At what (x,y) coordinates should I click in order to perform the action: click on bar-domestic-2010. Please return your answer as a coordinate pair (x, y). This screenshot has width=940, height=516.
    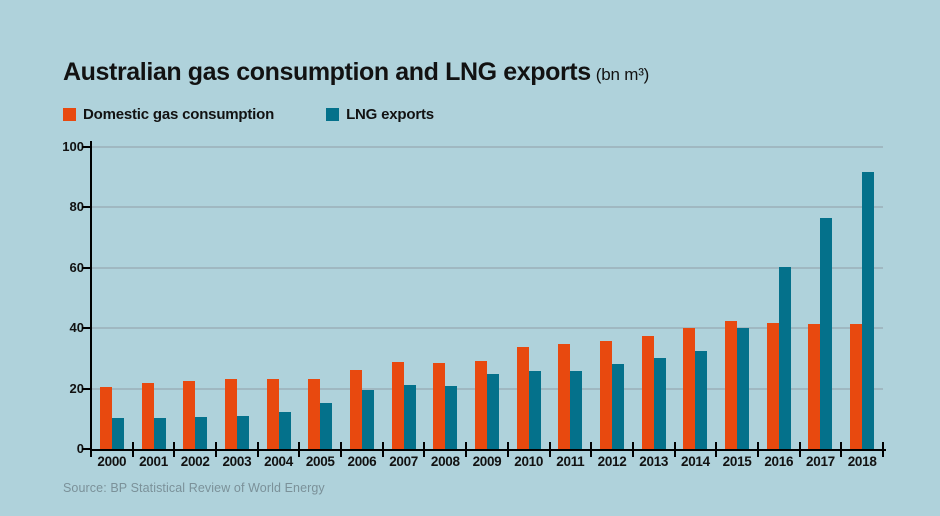
    Looking at the image, I should click on (522, 397).